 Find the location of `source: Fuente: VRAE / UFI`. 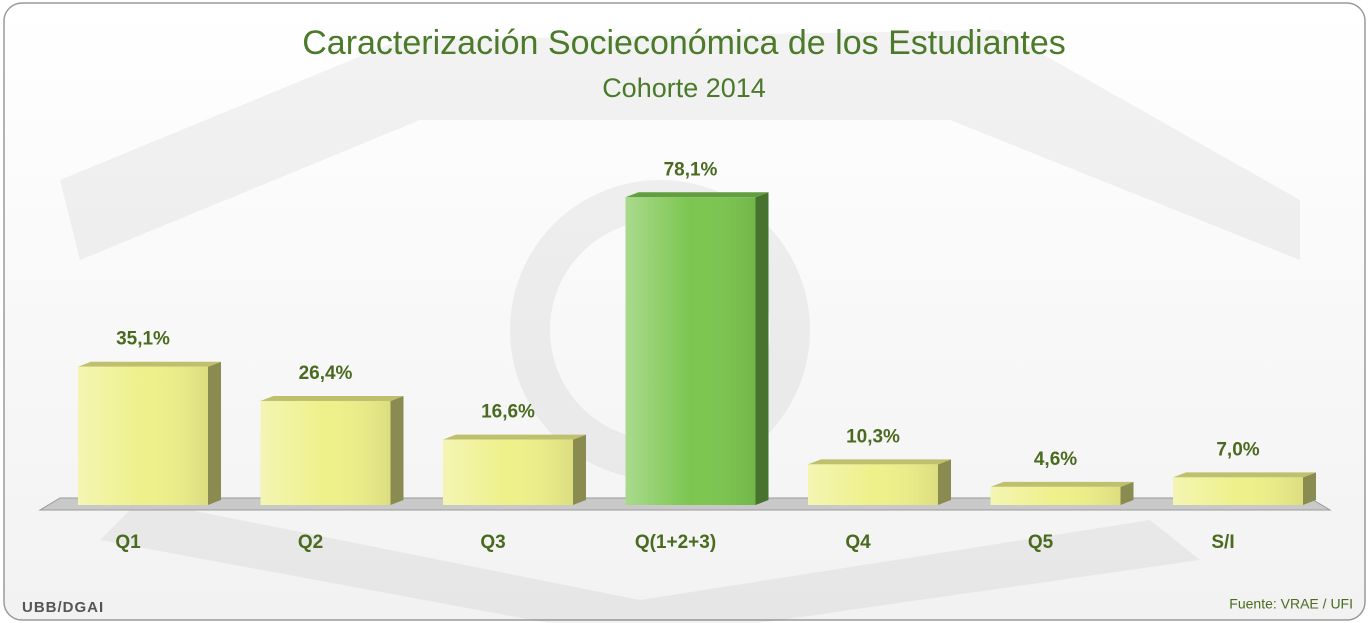

source: Fuente: VRAE / UFI is located at coordinates (1291, 604).